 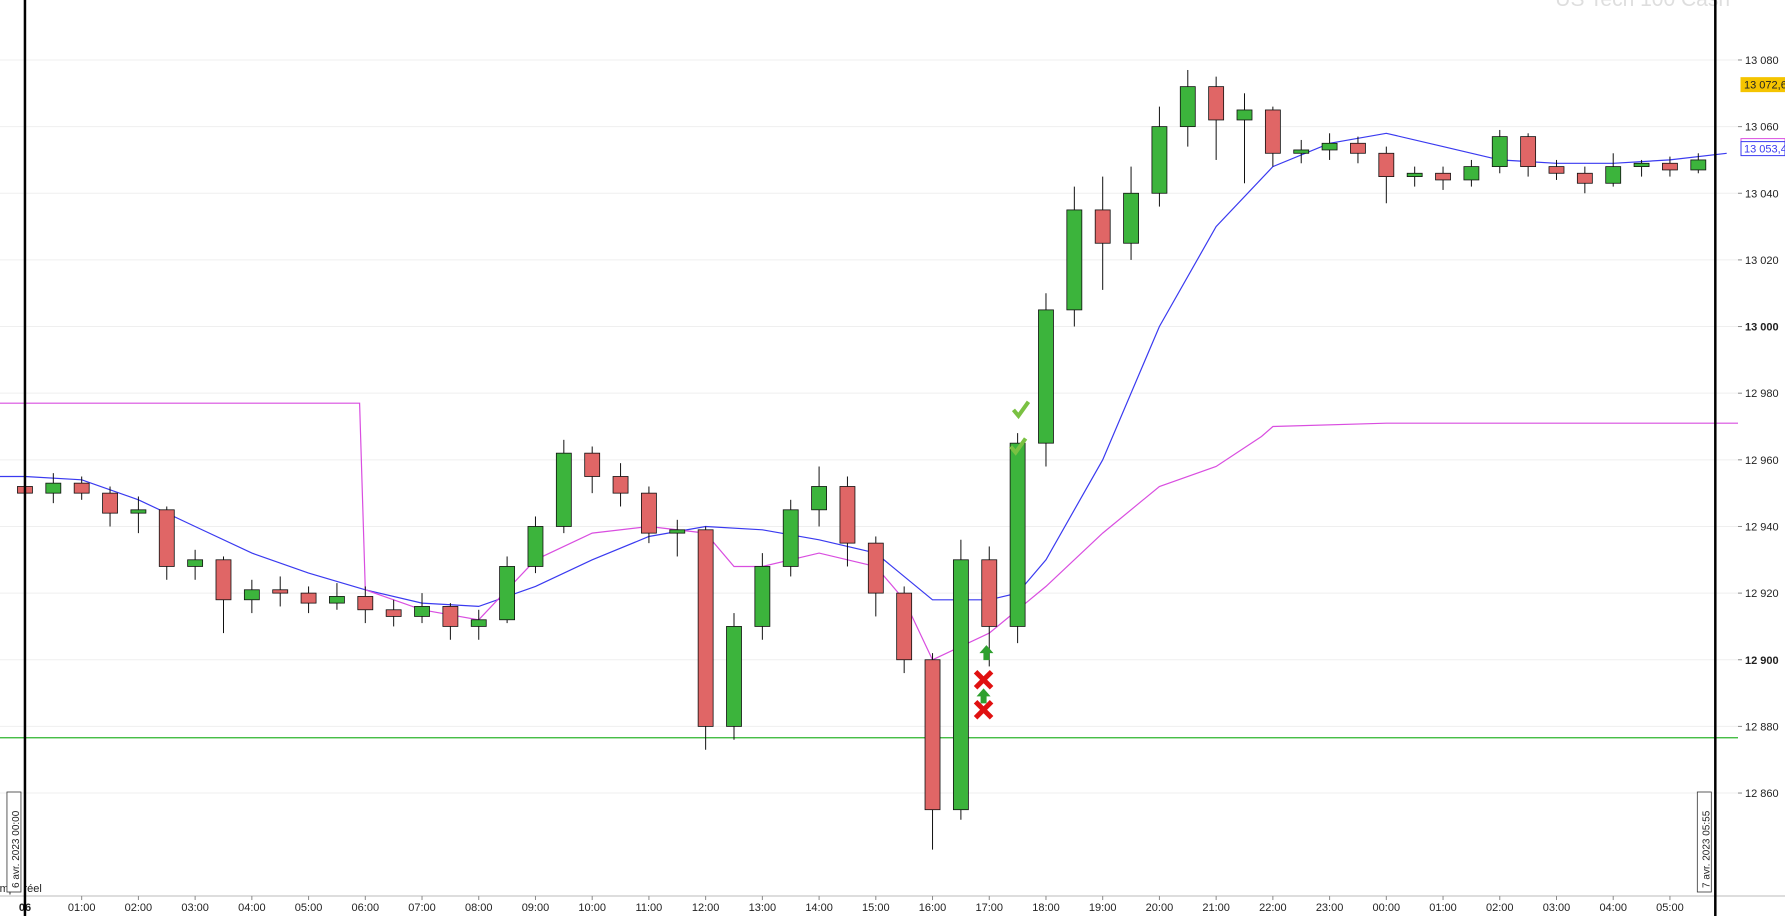 I want to click on y-tick-label: 13 000, so click(x=1762, y=328).